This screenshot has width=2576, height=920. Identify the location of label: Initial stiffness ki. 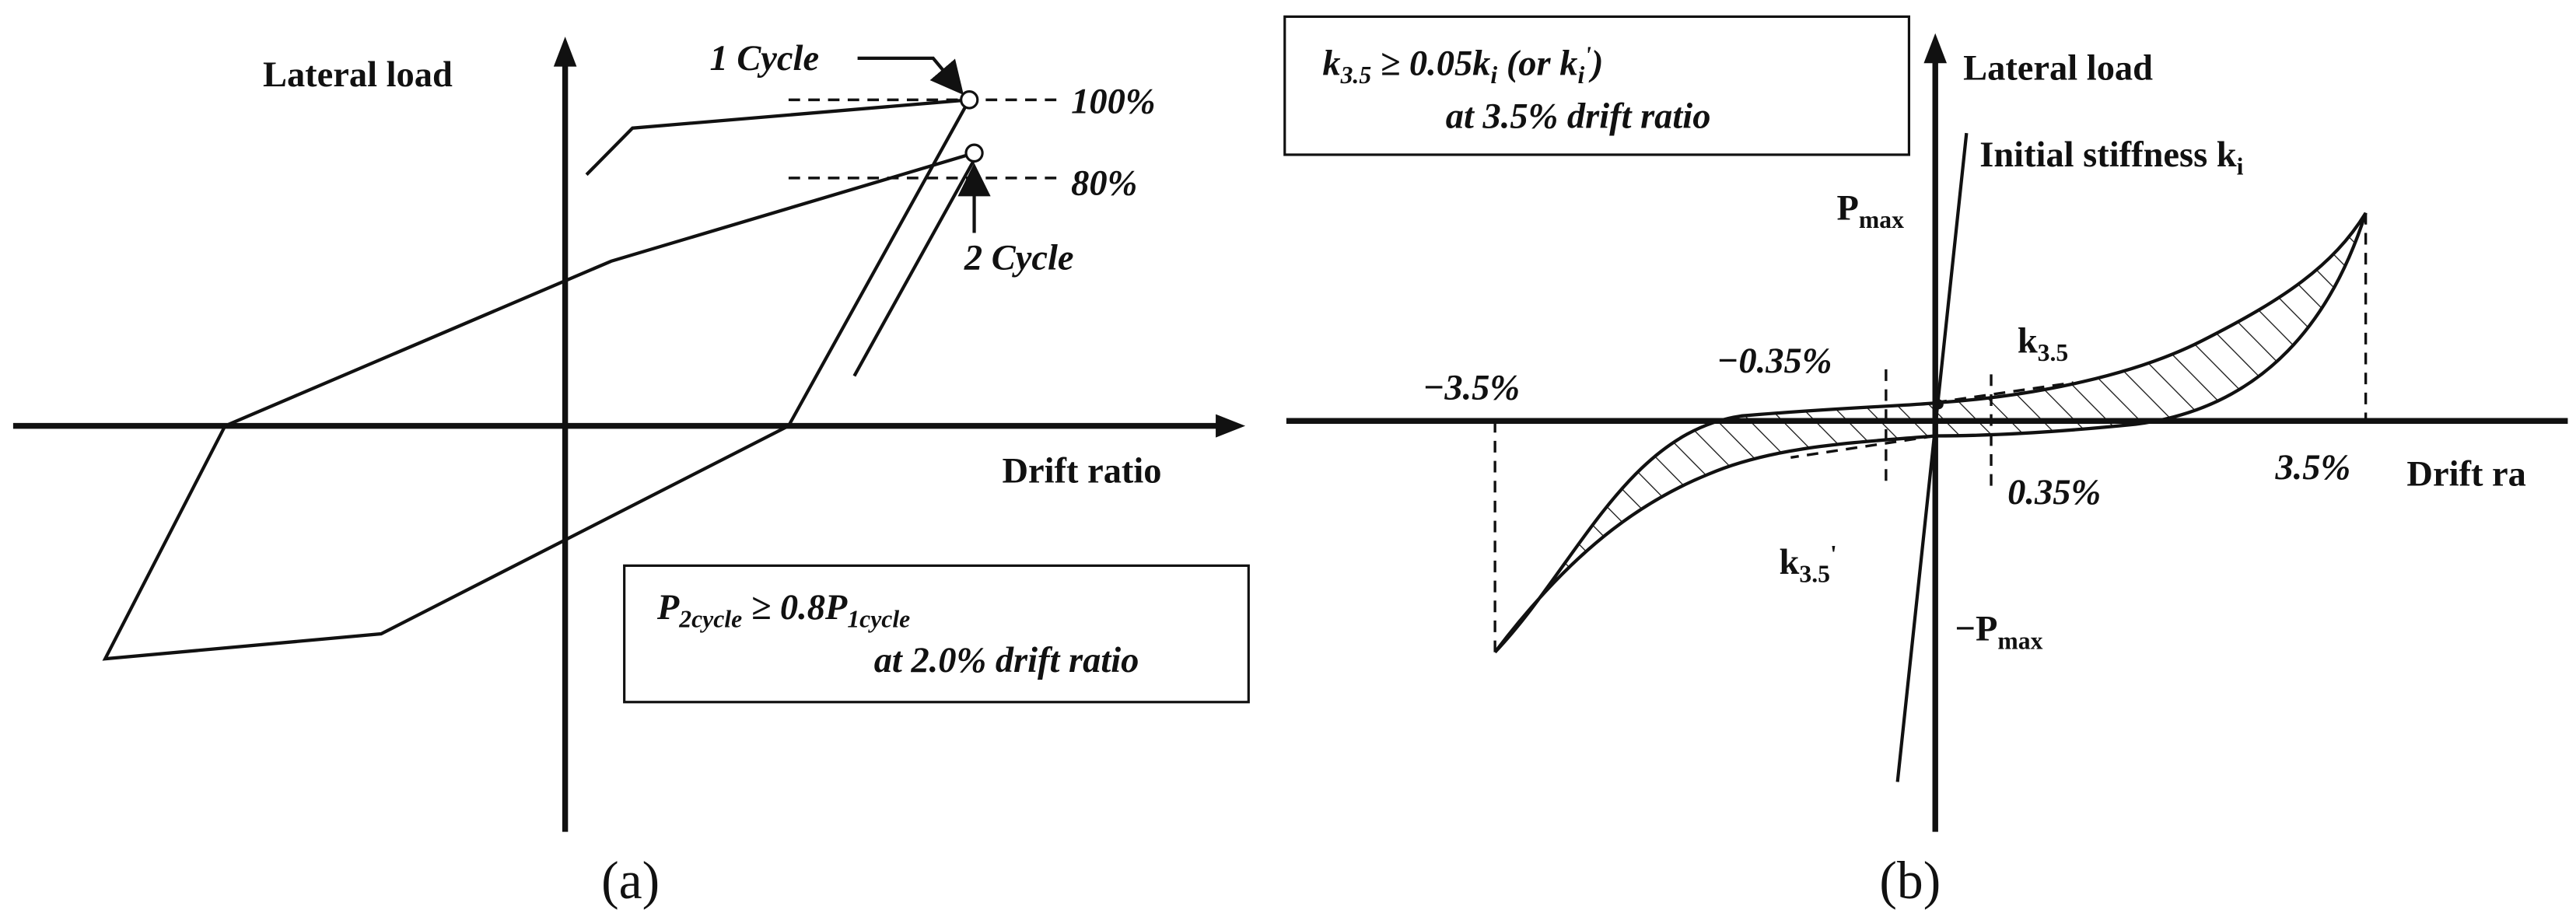
(2111, 157).